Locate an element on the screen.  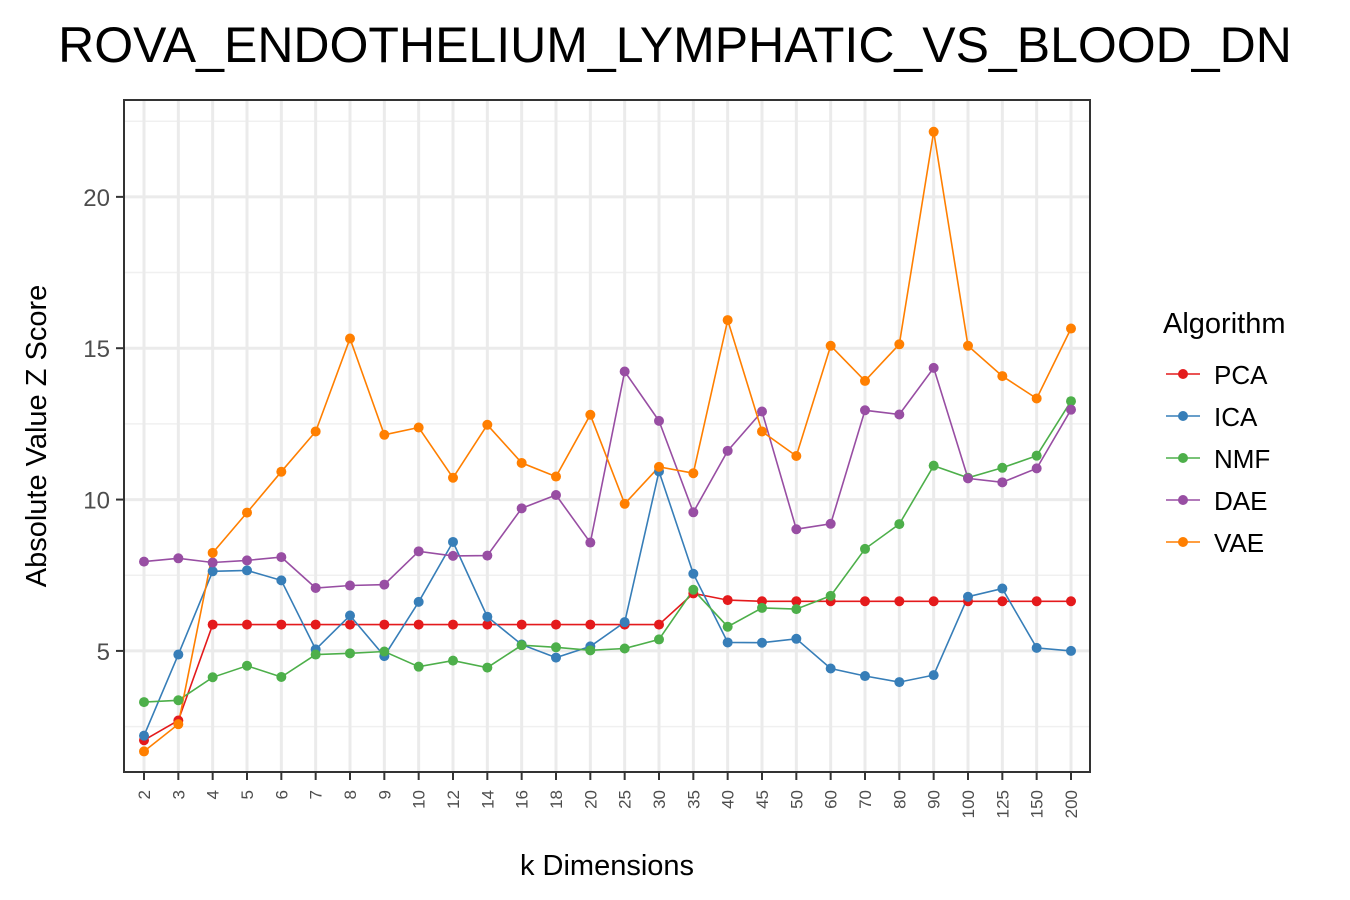
y-tick-label: 20 is located at coordinates (96, 198).